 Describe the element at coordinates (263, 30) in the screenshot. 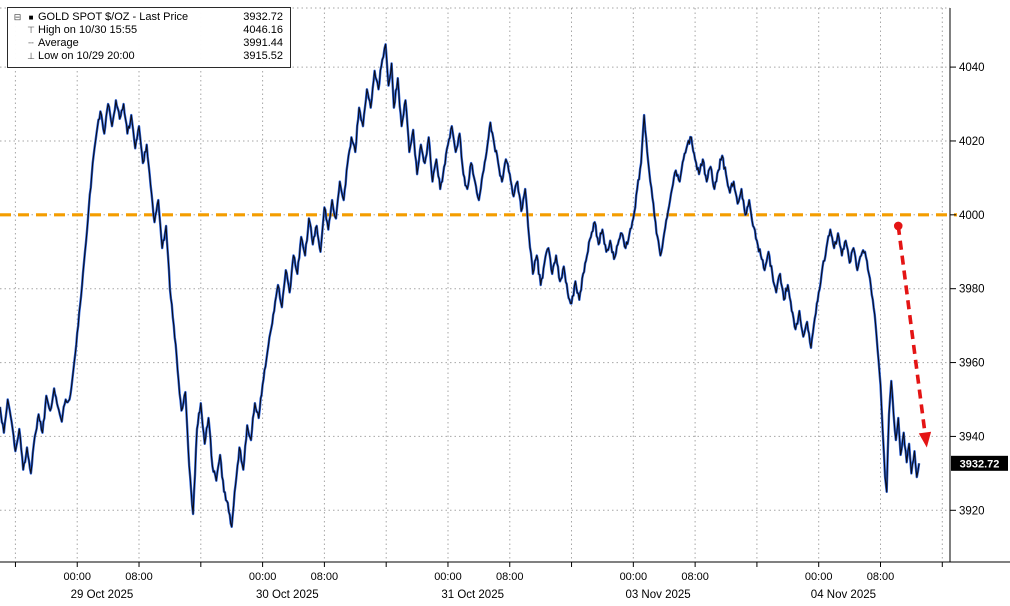

I see `legend-value-high: 4046.16` at that location.